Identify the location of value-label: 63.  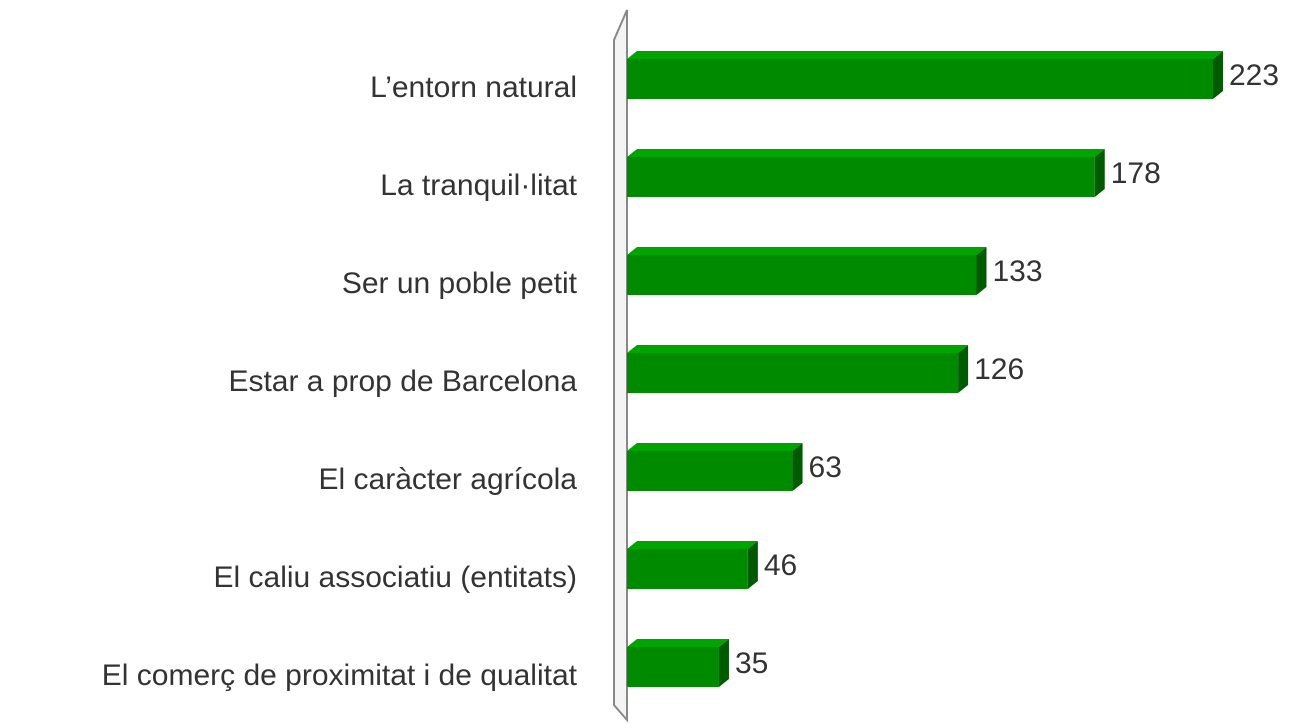
(825, 467).